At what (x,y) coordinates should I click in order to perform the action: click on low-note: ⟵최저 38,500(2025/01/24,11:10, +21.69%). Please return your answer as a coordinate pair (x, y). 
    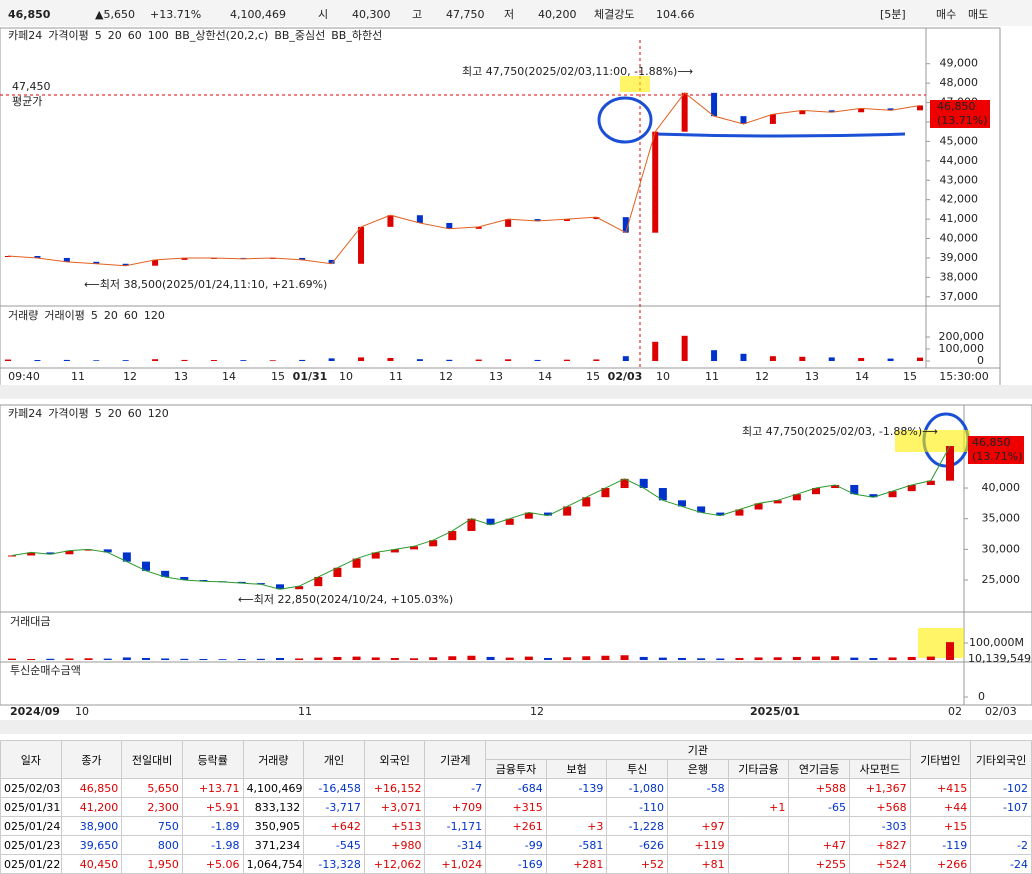
    Looking at the image, I should click on (205, 284).